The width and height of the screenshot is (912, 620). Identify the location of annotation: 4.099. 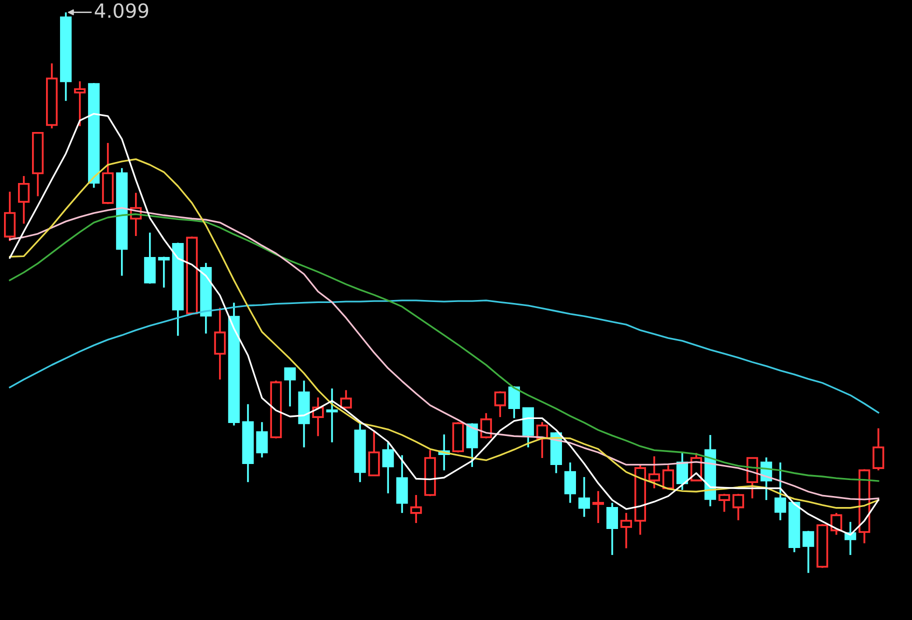
(121, 10).